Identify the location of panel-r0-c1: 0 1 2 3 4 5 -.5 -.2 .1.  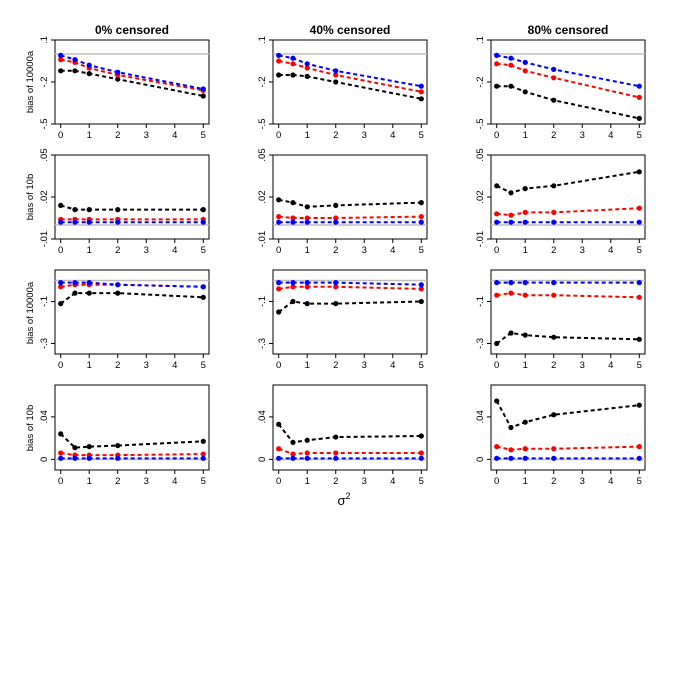
(342, 88).